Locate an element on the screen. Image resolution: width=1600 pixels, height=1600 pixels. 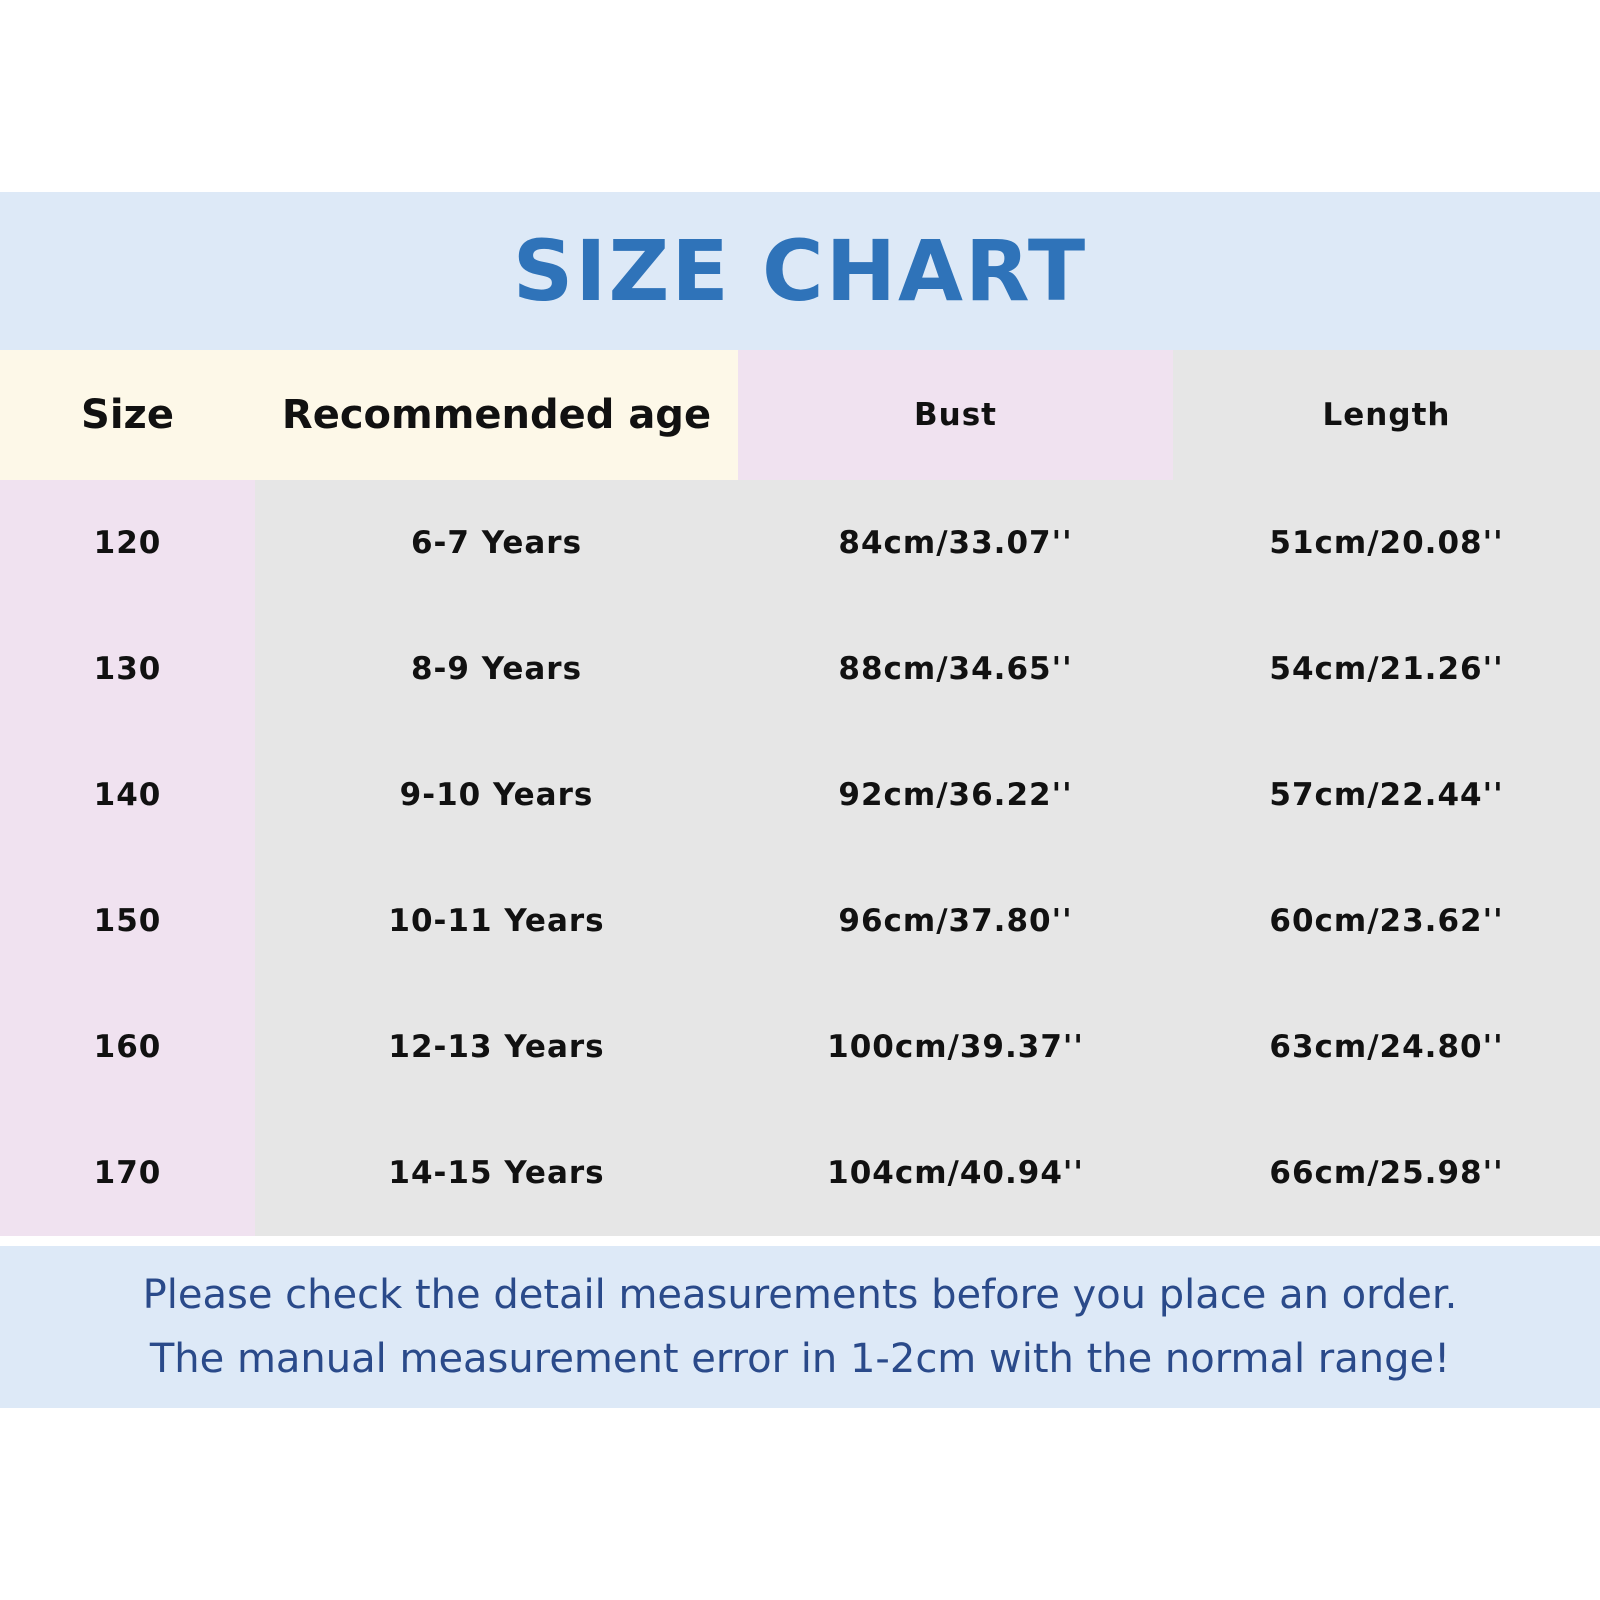
header-bust: Bust is located at coordinates (955, 415).